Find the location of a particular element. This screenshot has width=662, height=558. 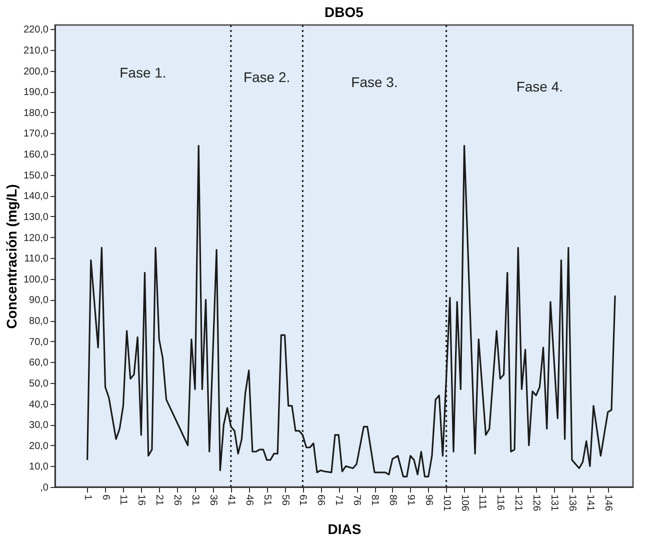

y-tick-label: 130,0 is located at coordinates (36, 217).